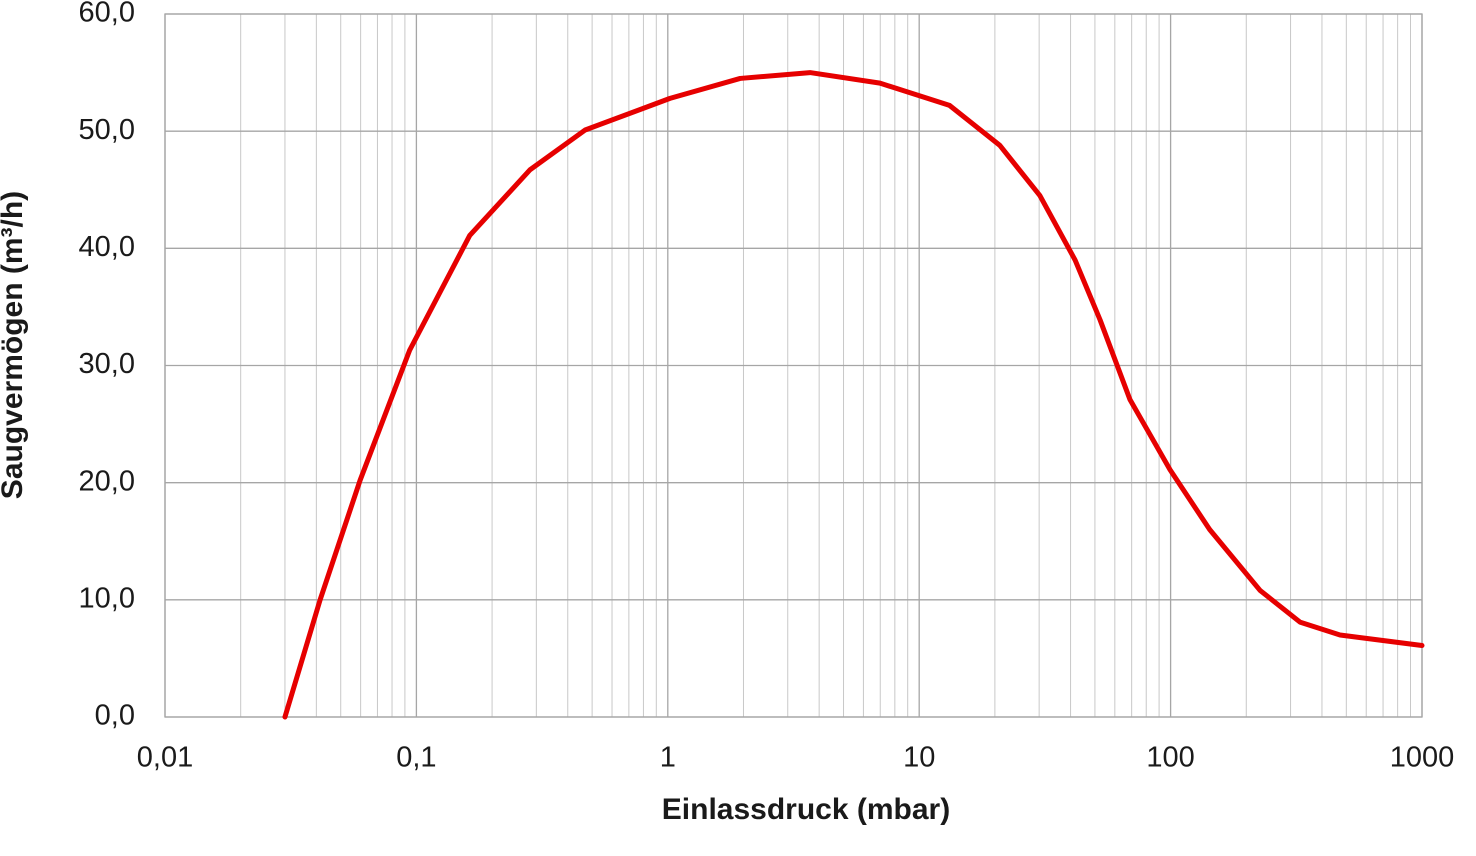 The width and height of the screenshot is (1476, 856). I want to click on x-tick-label: 10, so click(919, 758).